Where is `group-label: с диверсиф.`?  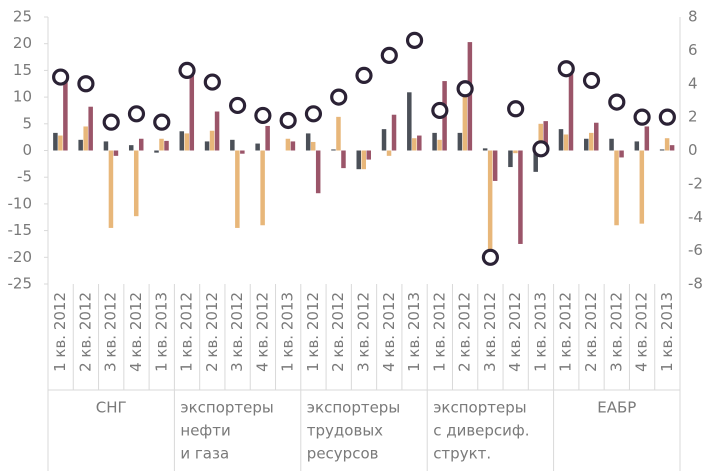
group-label: с диверсиф. is located at coordinates (481, 431).